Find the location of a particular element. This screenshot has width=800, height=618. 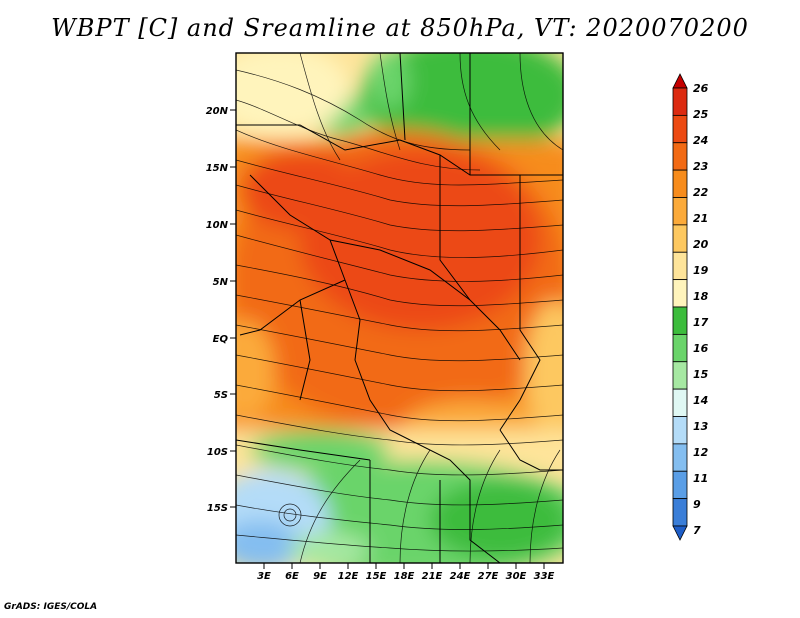

lat-label: 5N is located at coordinates (221, 282).